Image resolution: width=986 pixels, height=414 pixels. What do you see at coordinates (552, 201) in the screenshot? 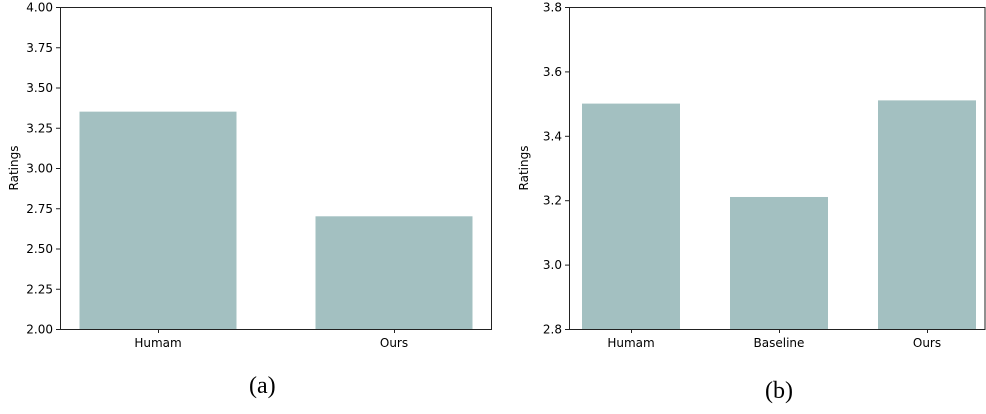
I see `y-tick-label: 3.2` at bounding box center [552, 201].